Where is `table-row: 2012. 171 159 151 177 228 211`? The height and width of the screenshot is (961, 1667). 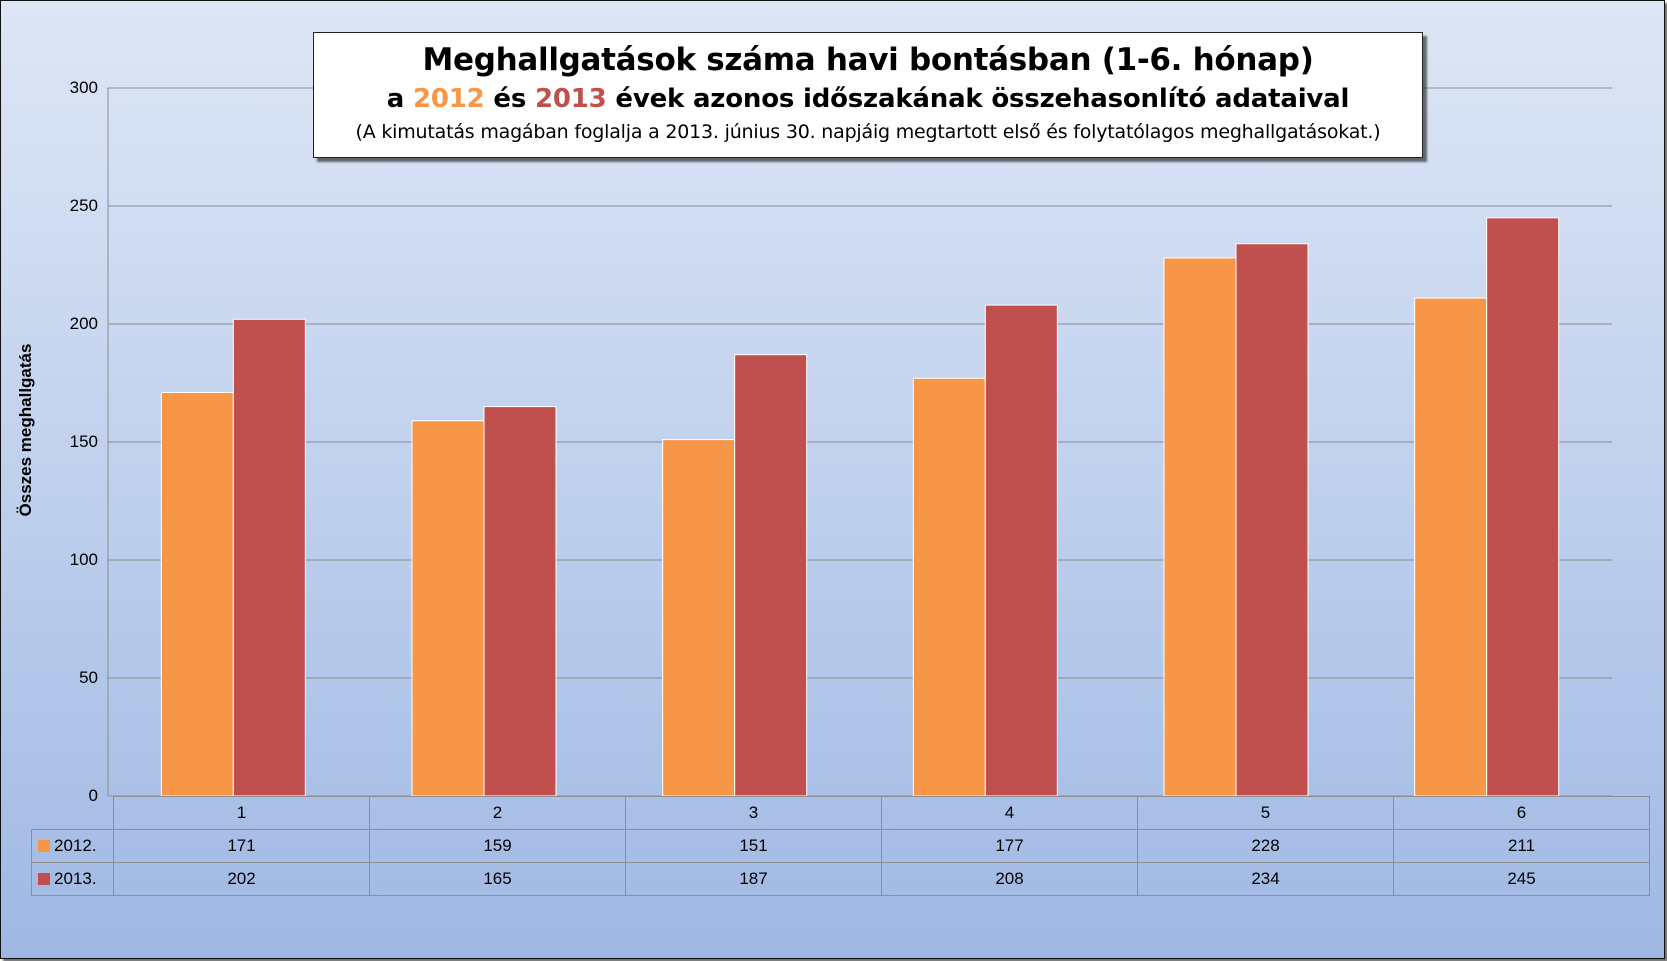
table-row: 2012. 171 159 151 177 228 211 is located at coordinates (840, 846).